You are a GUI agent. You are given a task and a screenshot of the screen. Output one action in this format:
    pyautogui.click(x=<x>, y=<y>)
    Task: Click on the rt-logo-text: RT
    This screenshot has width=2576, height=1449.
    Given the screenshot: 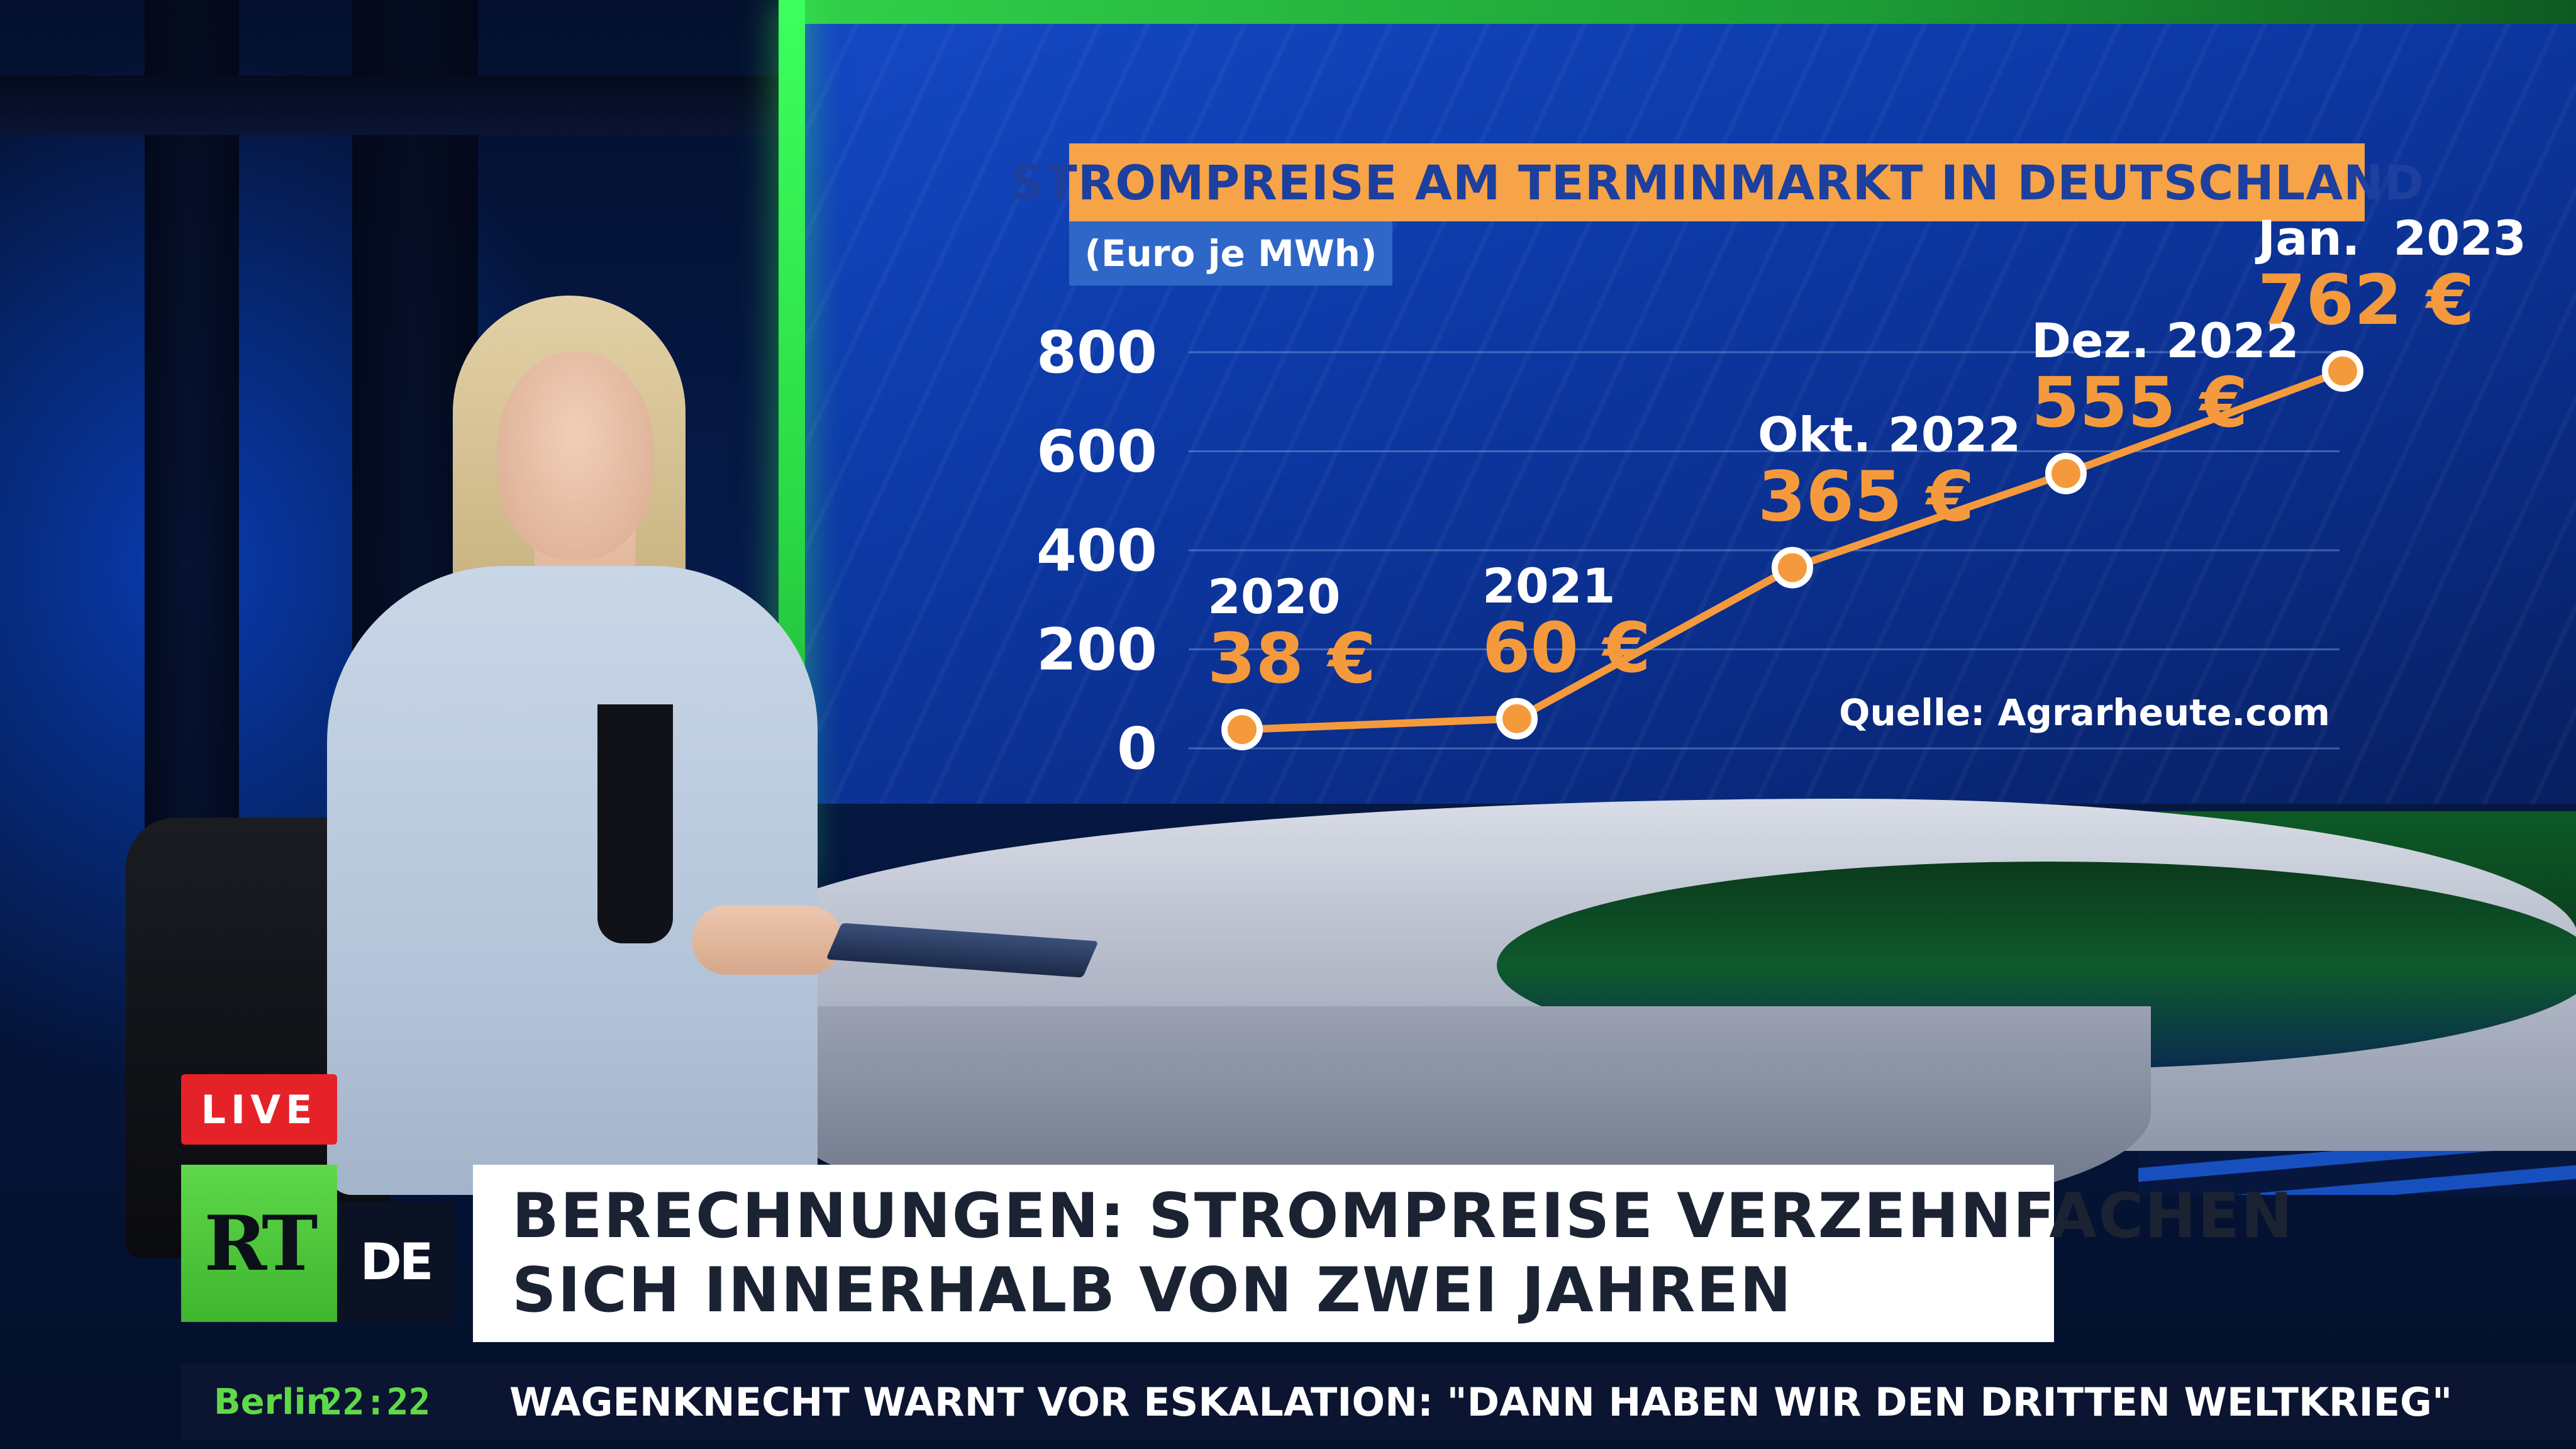 What is the action you would take?
    pyautogui.click(x=261, y=1243)
    